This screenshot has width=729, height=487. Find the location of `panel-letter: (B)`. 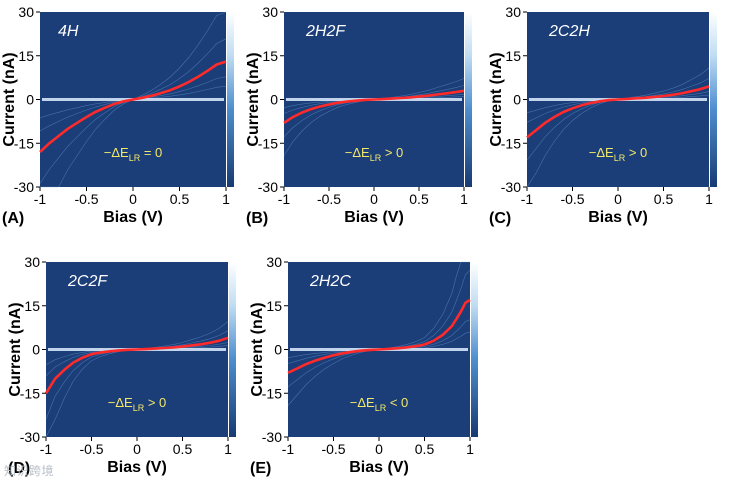

panel-letter: (B) is located at coordinates (257, 218).